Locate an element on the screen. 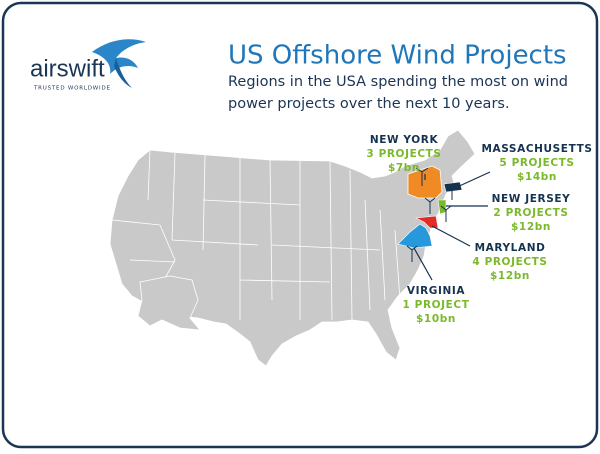  leader-lines is located at coordinates (452, 226).